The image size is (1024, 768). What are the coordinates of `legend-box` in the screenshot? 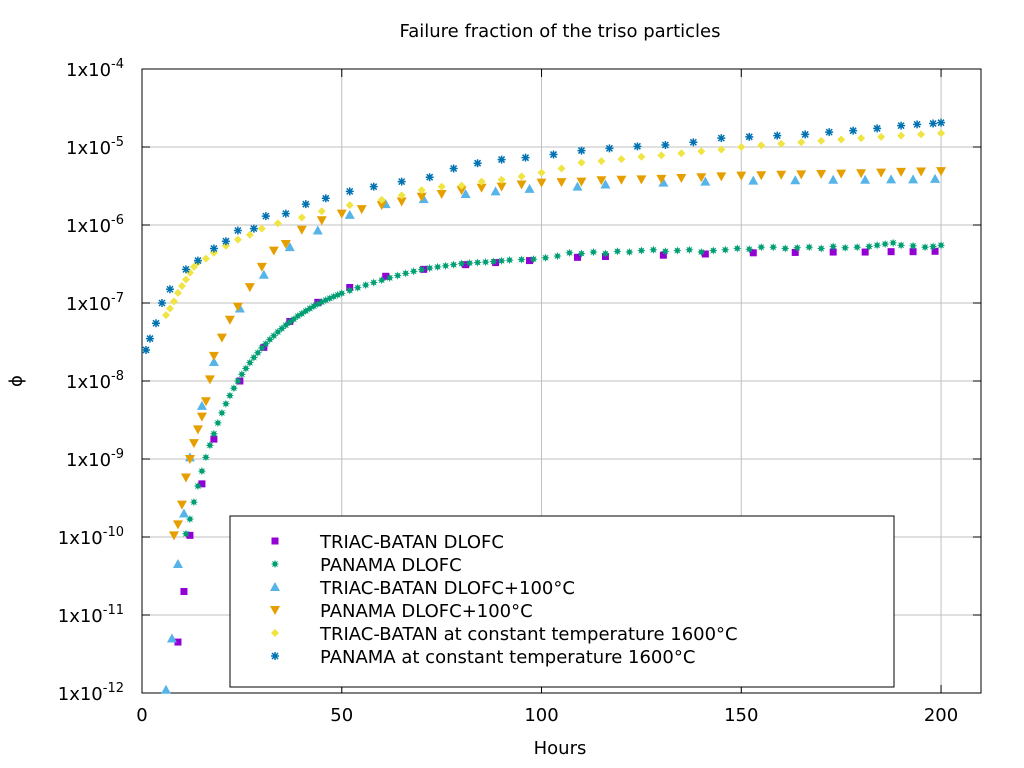 It's located at (562, 601).